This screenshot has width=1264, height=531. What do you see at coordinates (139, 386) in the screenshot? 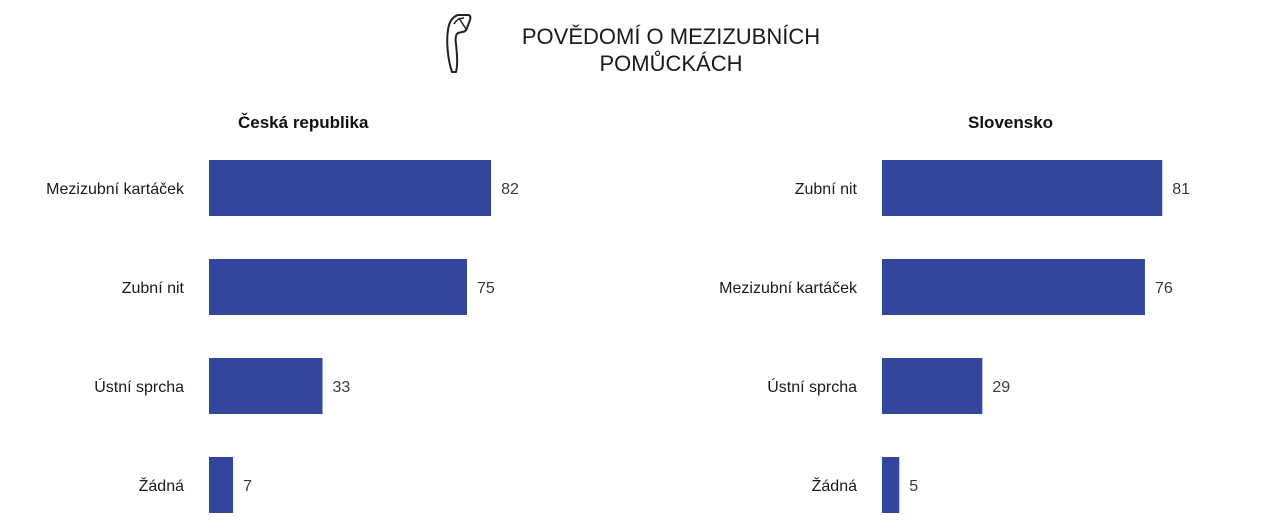
I see `category-label-cz-2: Ústní sprcha` at bounding box center [139, 386].